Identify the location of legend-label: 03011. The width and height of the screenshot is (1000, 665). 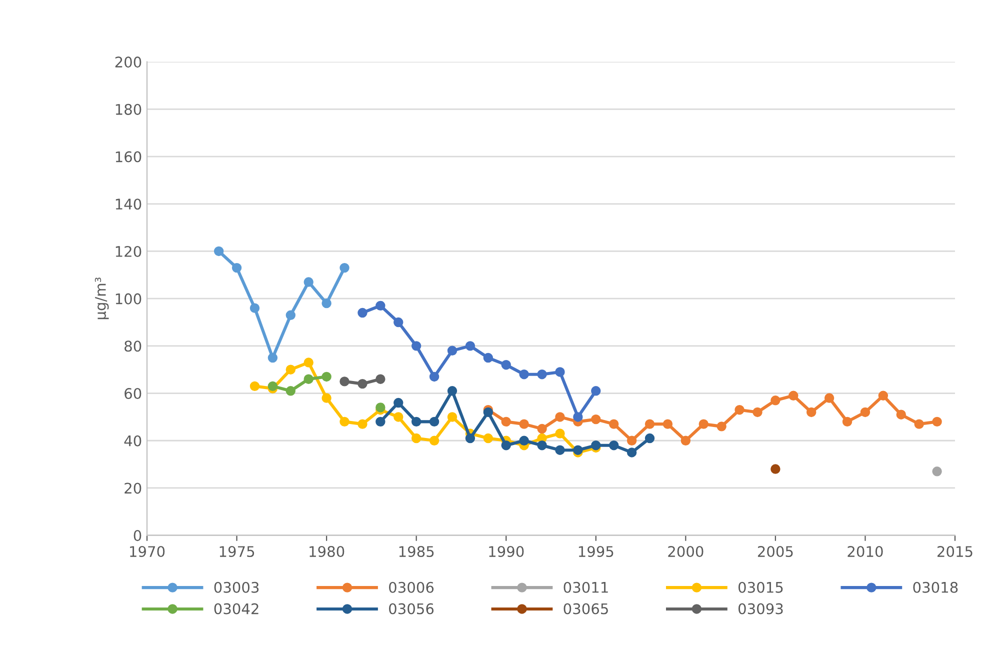
(586, 587).